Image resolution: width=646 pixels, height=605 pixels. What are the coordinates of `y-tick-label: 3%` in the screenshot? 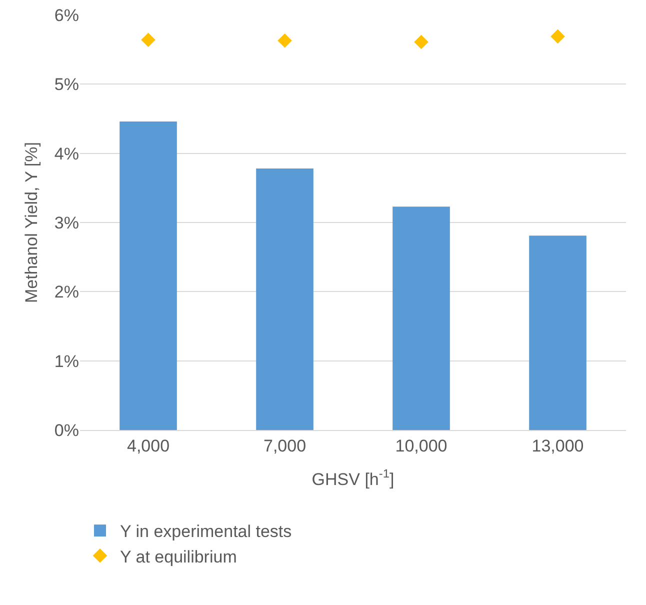 It's located at (66, 222).